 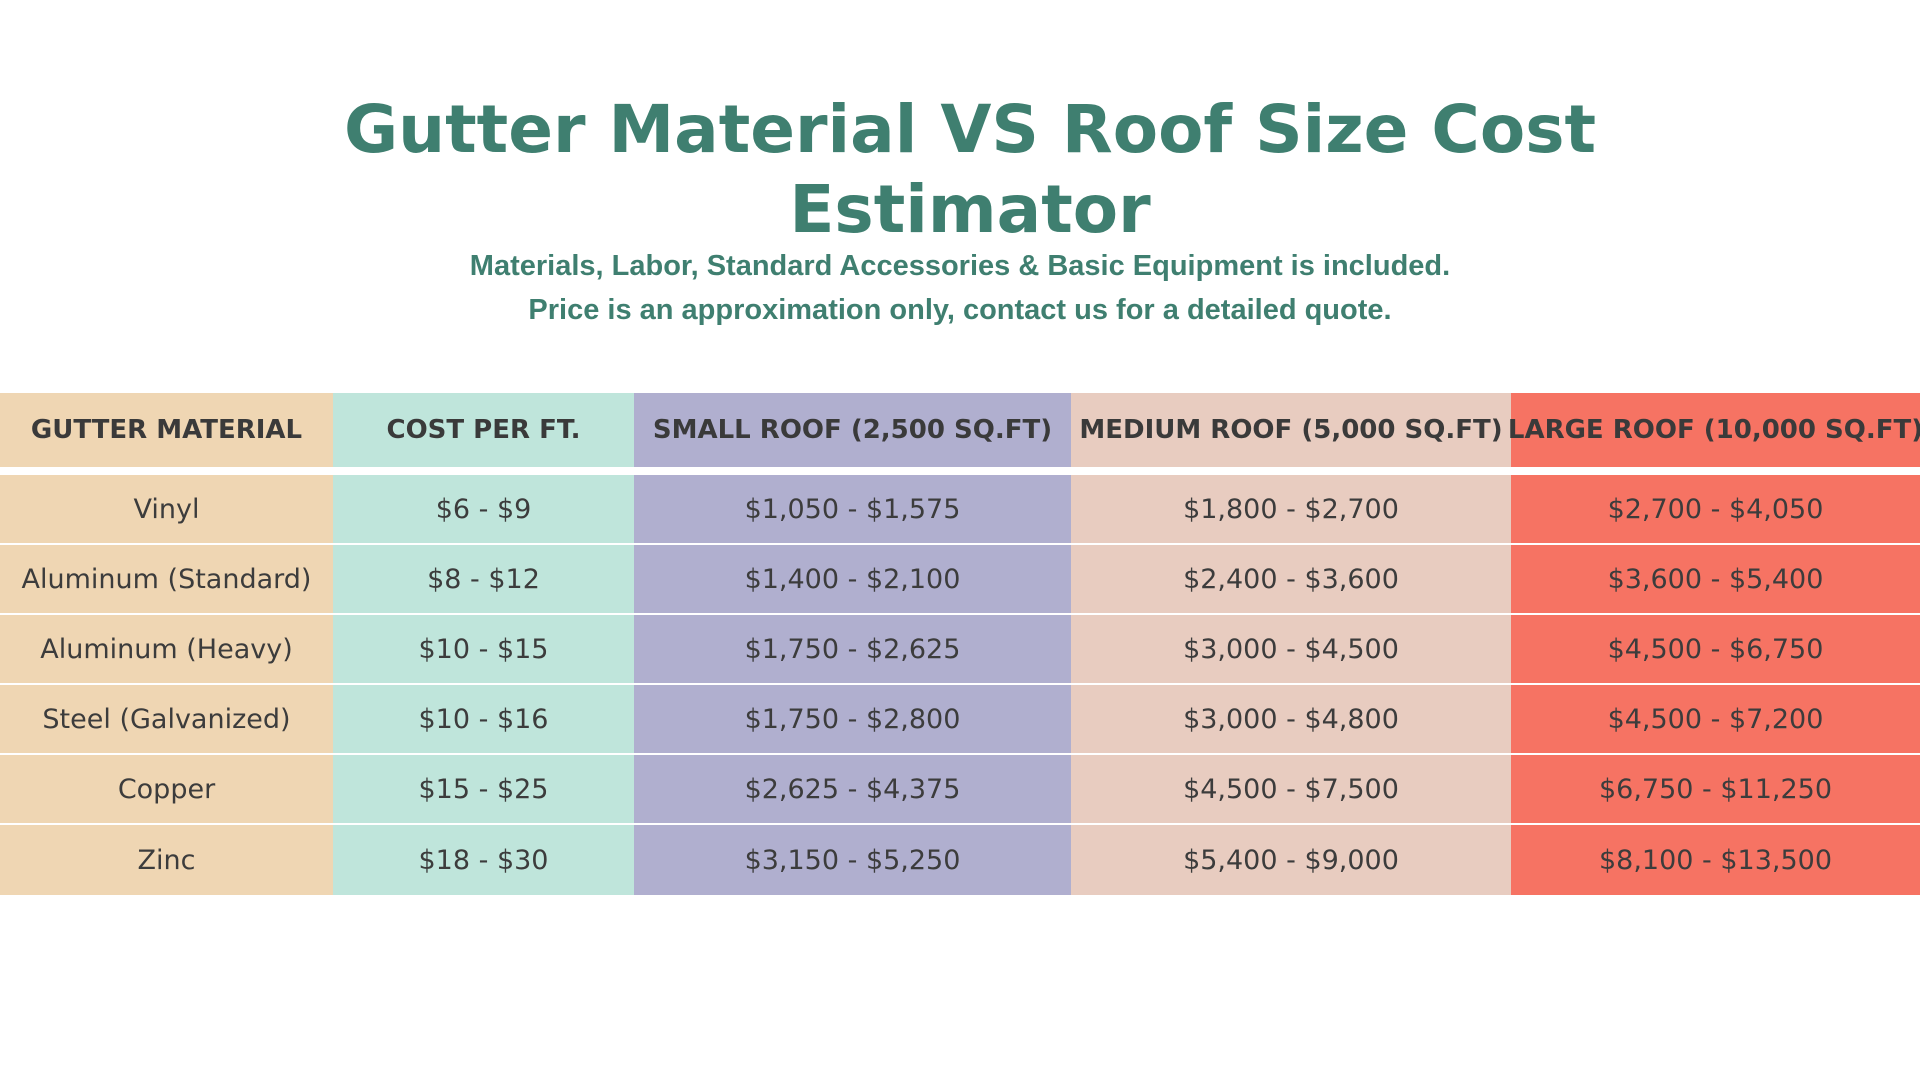 What do you see at coordinates (1714, 430) in the screenshot?
I see `header-large-roof: LARGE ROOF (10,000 SQ.FT)` at bounding box center [1714, 430].